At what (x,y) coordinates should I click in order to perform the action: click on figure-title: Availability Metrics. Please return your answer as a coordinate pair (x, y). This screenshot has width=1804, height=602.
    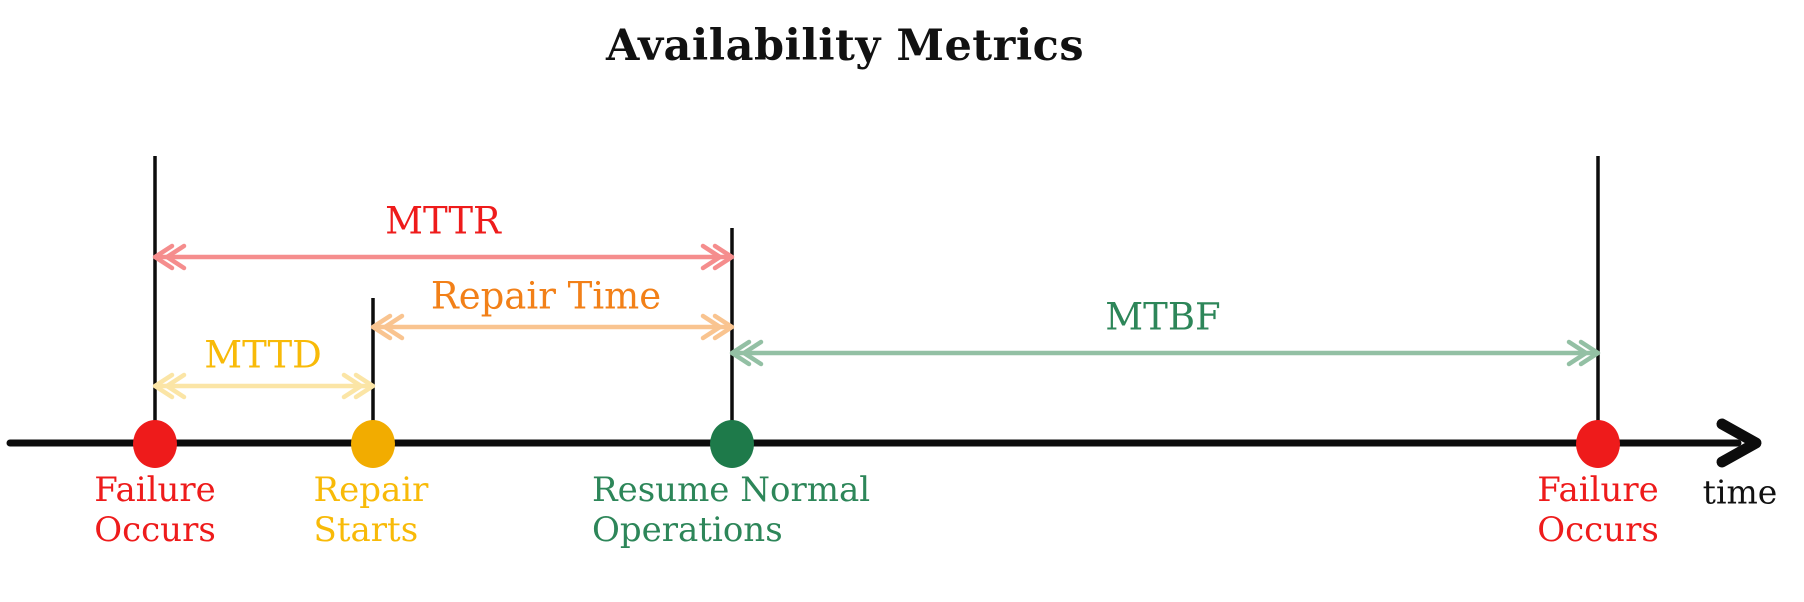
    Looking at the image, I should click on (845, 46).